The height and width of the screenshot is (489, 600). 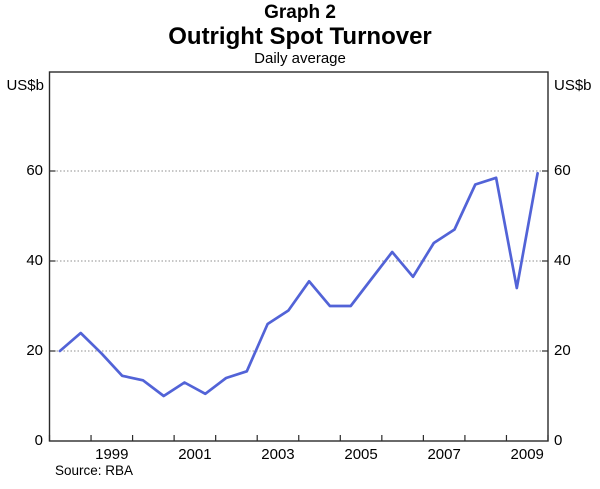 What do you see at coordinates (34, 170) in the screenshot?
I see `y-tick-label-left-60: 60` at bounding box center [34, 170].